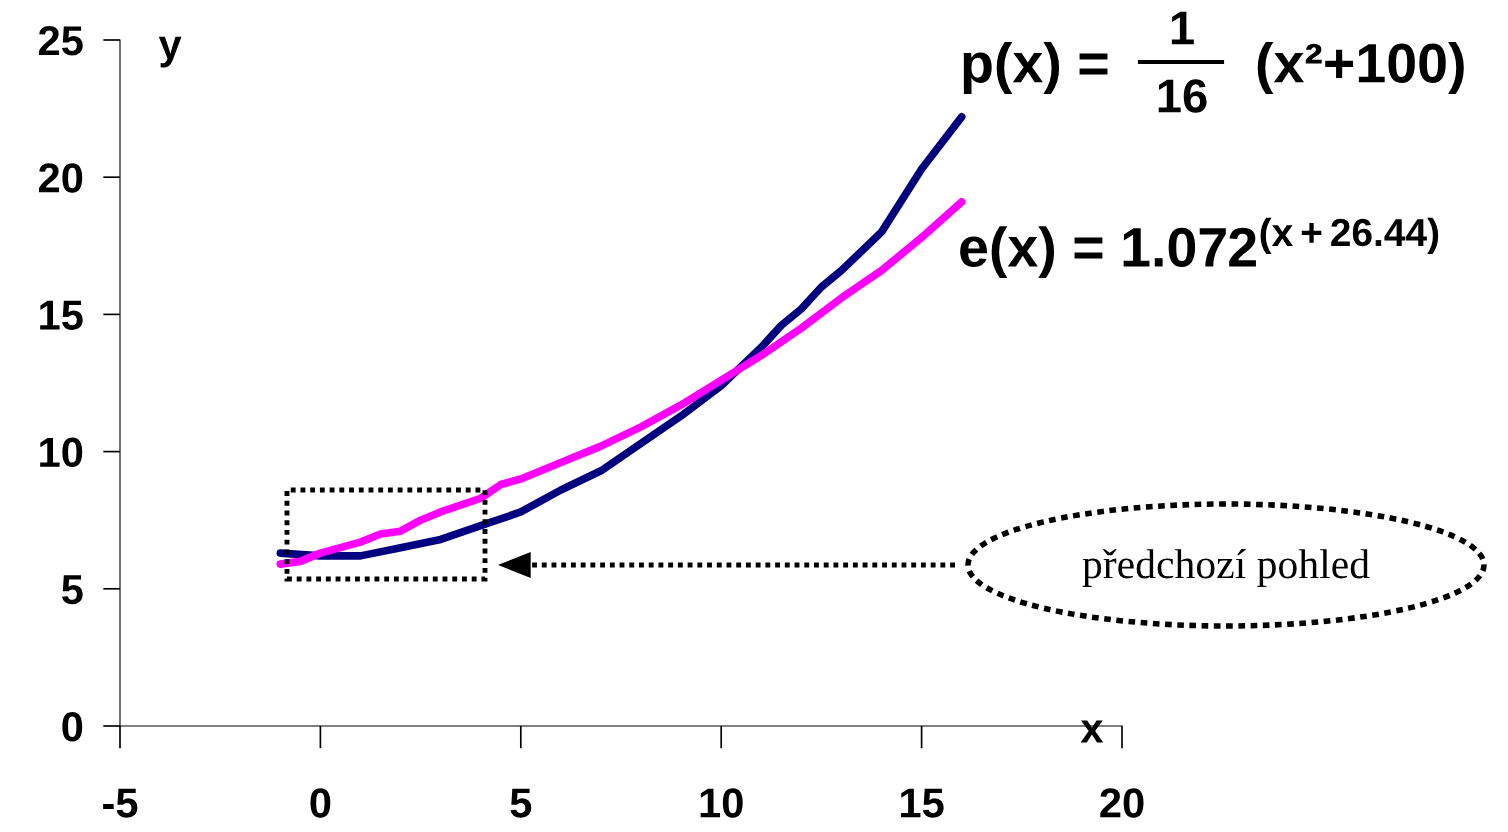  I want to click on x-tick-label: 5, so click(521, 803).